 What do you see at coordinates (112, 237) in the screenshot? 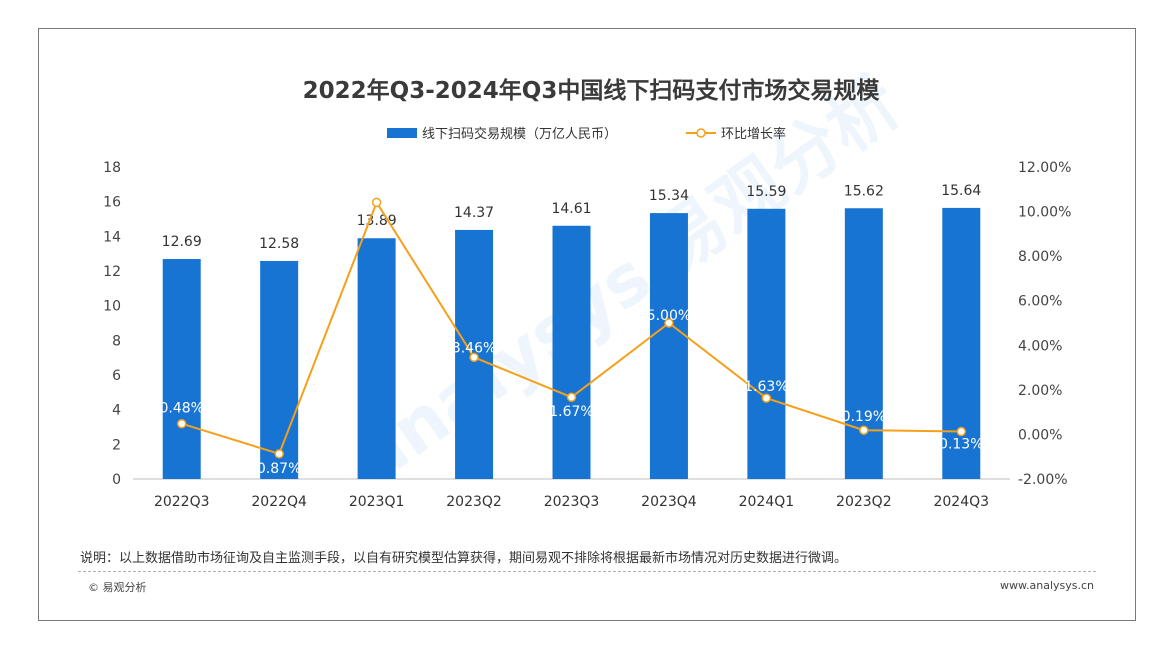
I see `left-tick-label: 14` at bounding box center [112, 237].